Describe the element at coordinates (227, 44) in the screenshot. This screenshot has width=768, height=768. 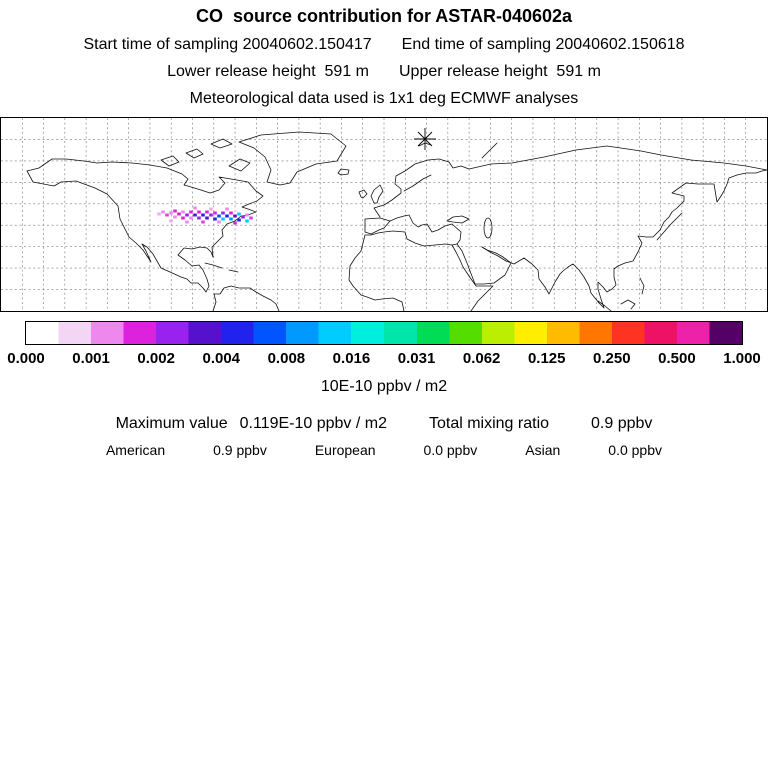
I see `start-time-text: Start time of sampling 20040602.150417` at that location.